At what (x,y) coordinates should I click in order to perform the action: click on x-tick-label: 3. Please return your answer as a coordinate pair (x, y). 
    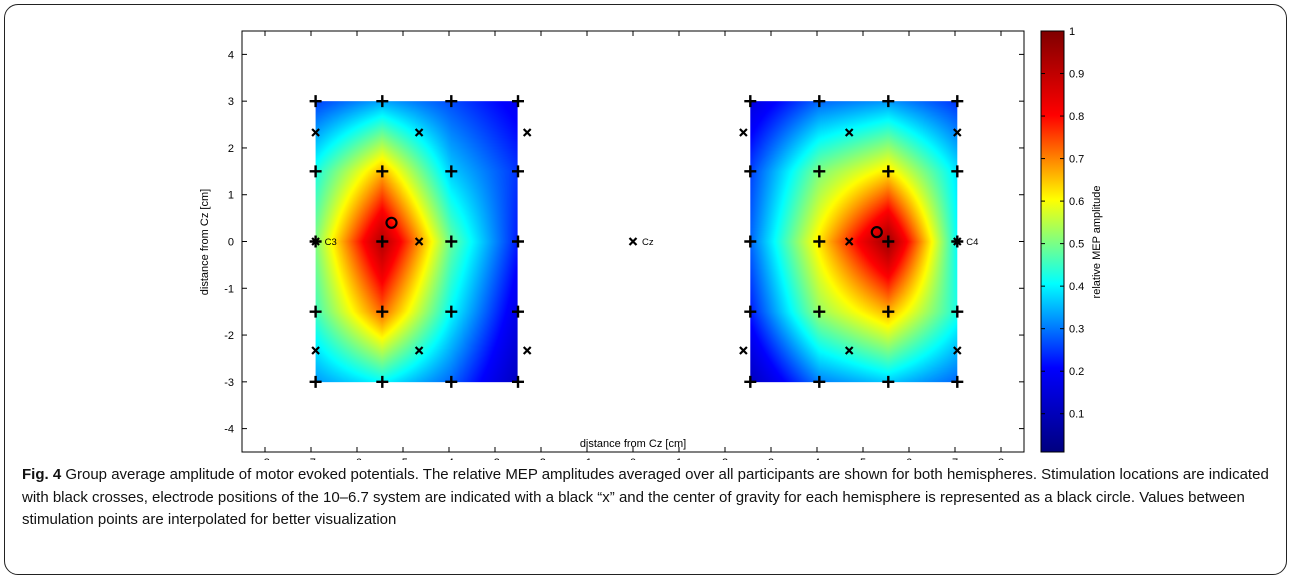
    Looking at the image, I should click on (771, 458).